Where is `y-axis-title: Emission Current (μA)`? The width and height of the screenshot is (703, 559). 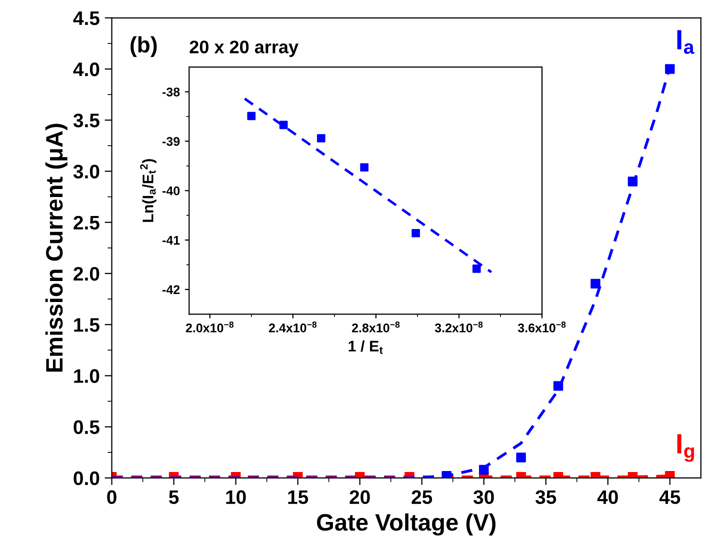
y-axis-title: Emission Current (μA) is located at coordinates (56, 248).